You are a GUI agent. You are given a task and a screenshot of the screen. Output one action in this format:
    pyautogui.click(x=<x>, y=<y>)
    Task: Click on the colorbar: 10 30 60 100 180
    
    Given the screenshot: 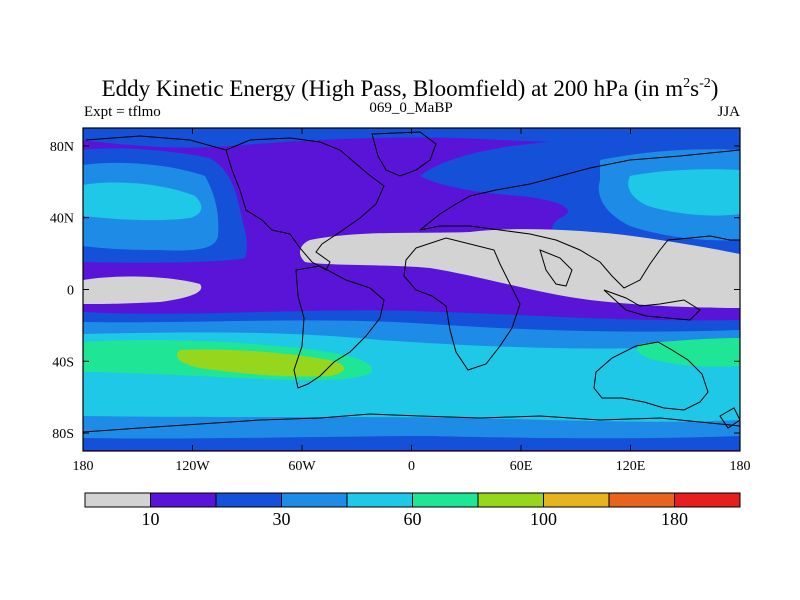 What is the action you would take?
    pyautogui.click(x=412, y=510)
    